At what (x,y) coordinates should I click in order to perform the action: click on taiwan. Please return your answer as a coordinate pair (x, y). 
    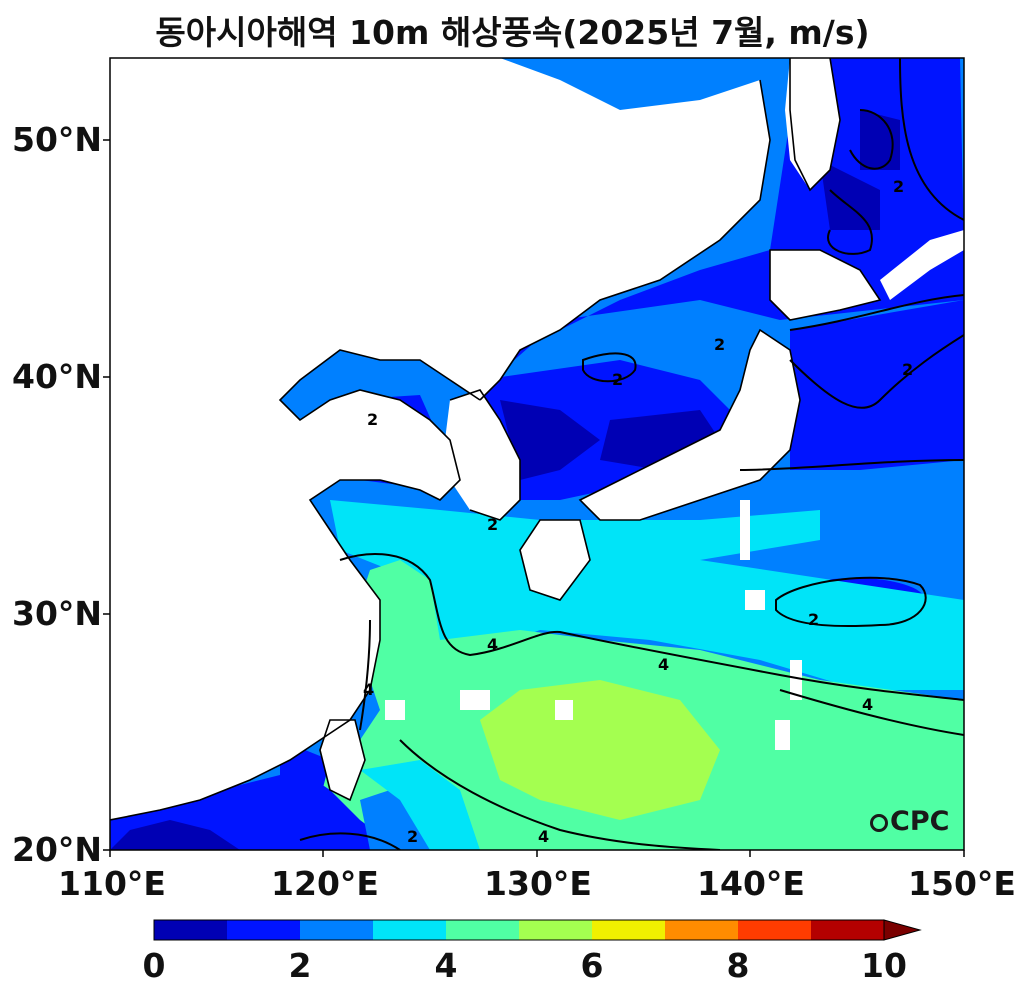
    Looking at the image, I should click on (342, 760).